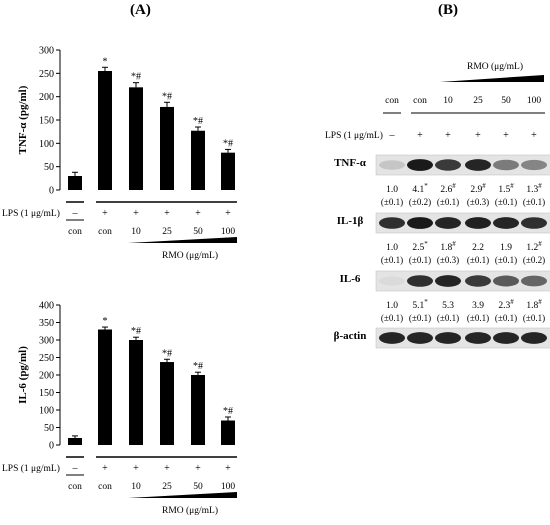  What do you see at coordinates (506, 101) in the screenshot?
I see `blot-group-label: 50` at bounding box center [506, 101].